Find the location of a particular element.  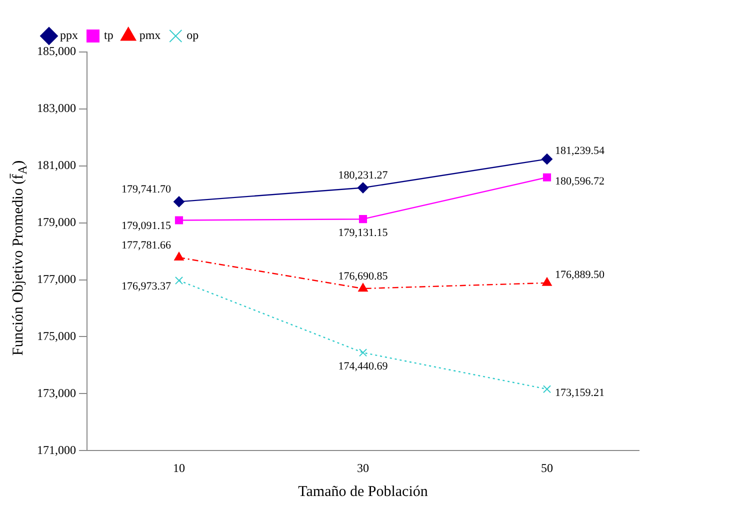

y-tick-label: 177,000 is located at coordinates (56, 279).